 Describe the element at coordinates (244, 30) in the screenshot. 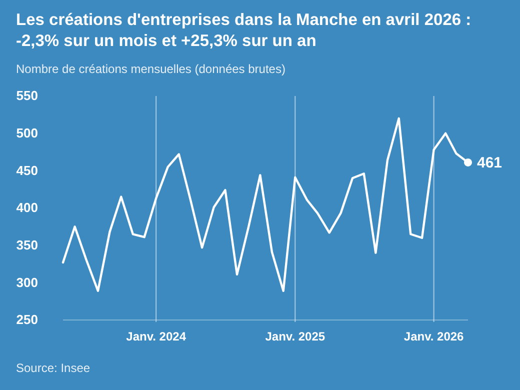

I see `chart-title: Les créations d'entreprises dans la Manche en avril 2026 : -2,3% sur un mois et +25,3% sur un an` at that location.